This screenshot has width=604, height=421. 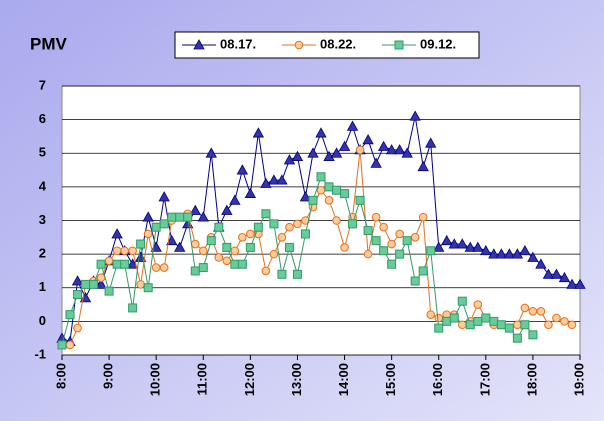 I want to click on legend-label: 08.22., so click(x=338, y=43).